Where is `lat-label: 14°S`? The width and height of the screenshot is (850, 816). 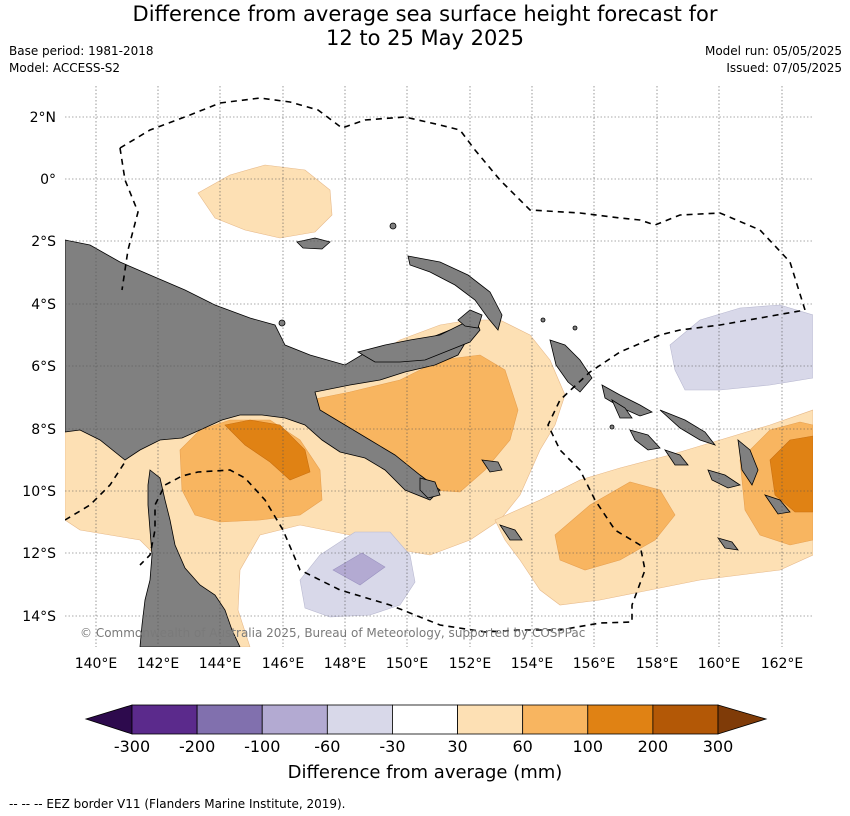
lat-label: 14°S is located at coordinates (39, 617).